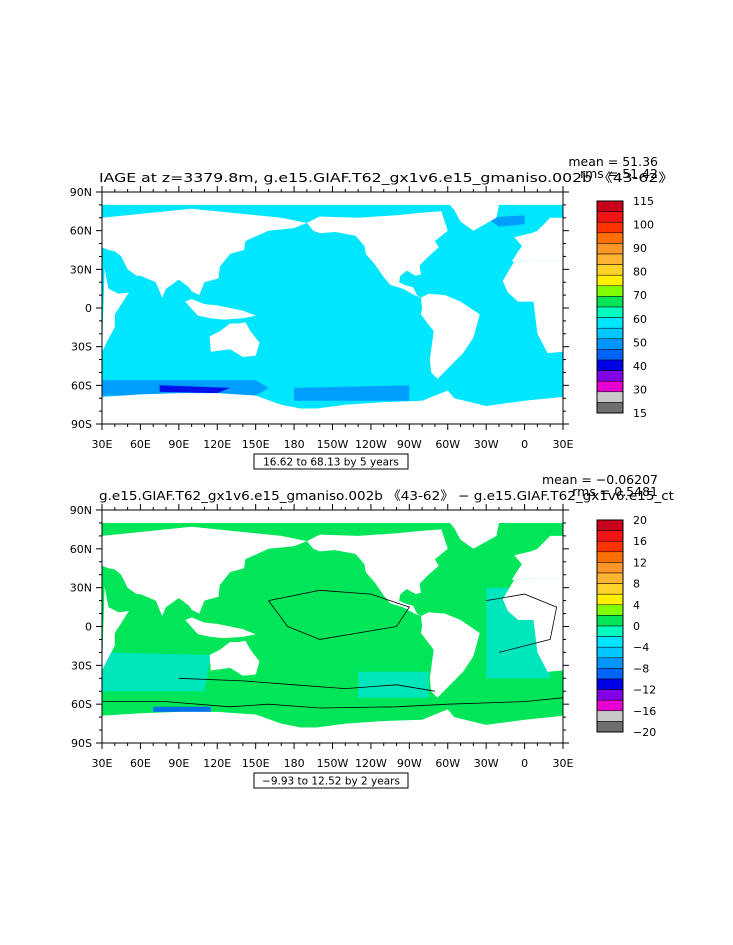 This screenshot has width=733, height=945. I want to click on land-greenland, so click(473, 216).